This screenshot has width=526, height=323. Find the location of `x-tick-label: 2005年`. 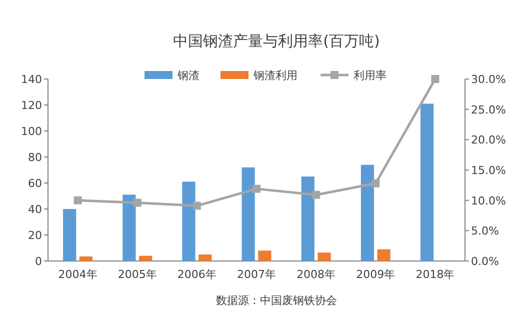

x-tick-label: 2005年 is located at coordinates (137, 274).